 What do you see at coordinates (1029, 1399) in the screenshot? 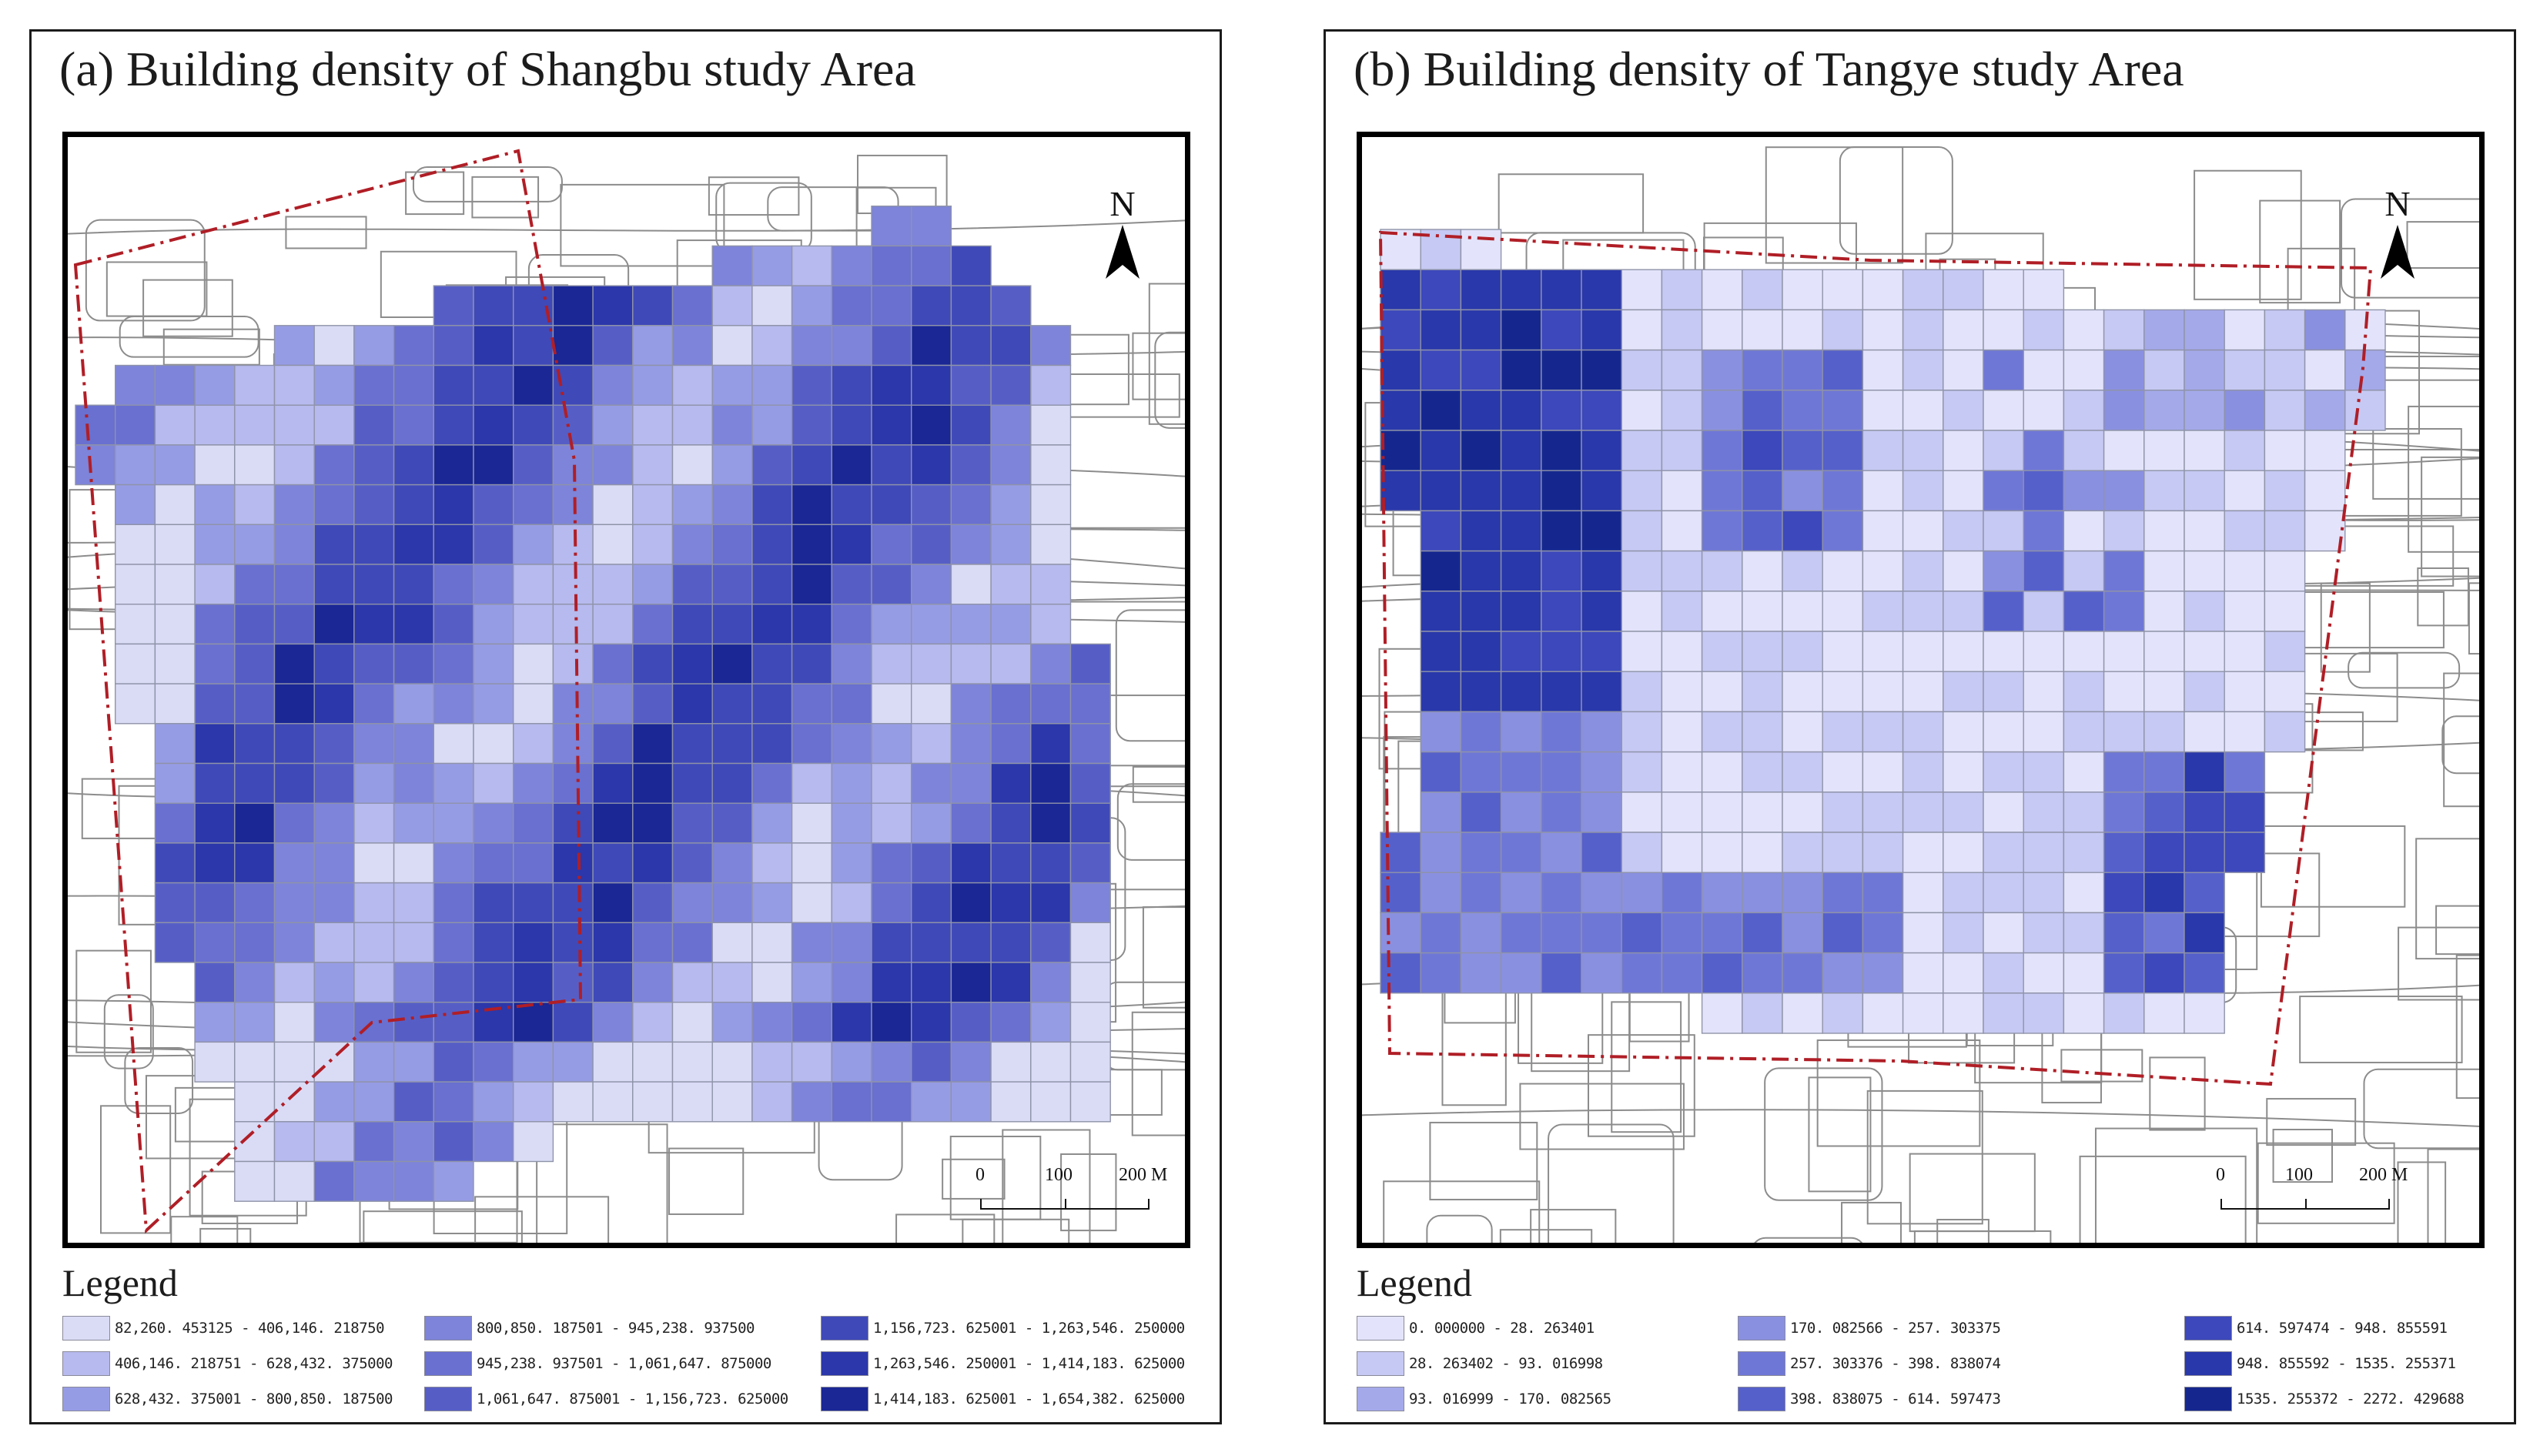
I see `legend-label: 1,414,183. 625001 - 1,654,382. 625000` at bounding box center [1029, 1399].